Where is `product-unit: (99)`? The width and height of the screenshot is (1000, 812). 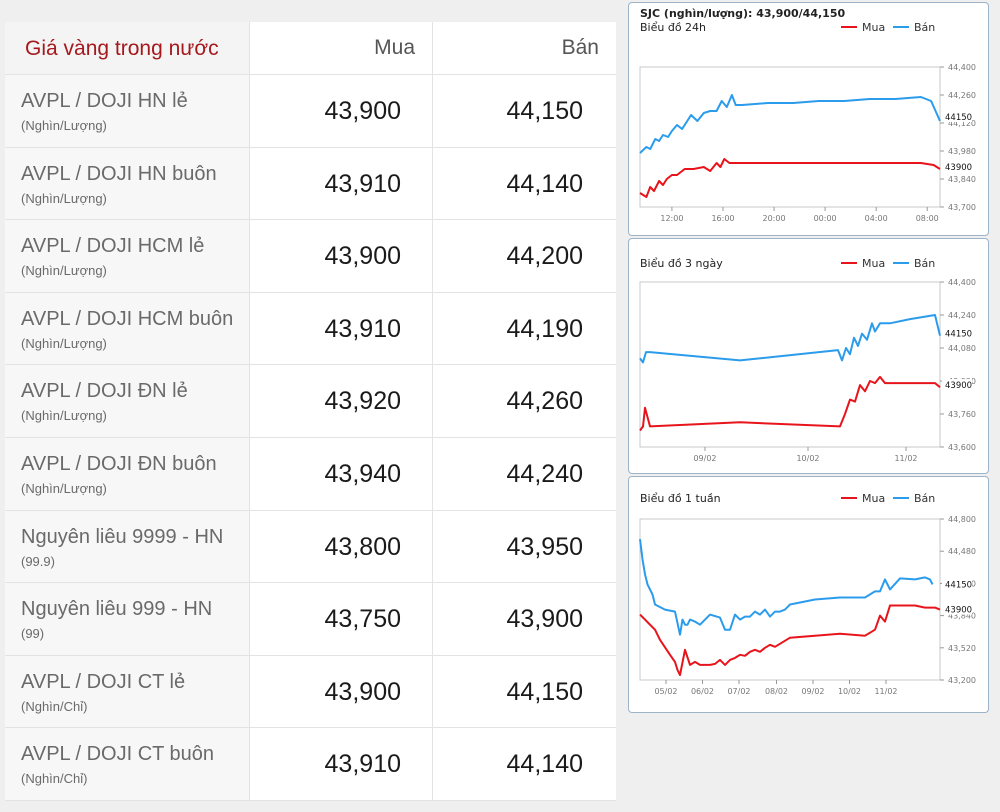
product-unit: (99) is located at coordinates (33, 634).